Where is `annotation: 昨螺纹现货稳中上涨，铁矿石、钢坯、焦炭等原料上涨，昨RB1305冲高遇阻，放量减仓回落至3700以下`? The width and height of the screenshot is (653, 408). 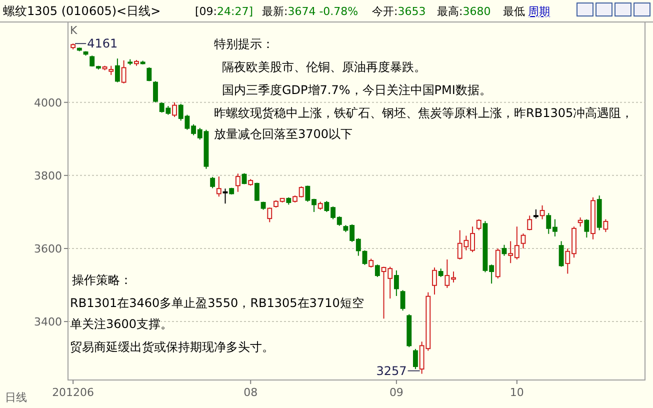
annotation: 昨螺纹现货稳中上涨，铁矿石、钢坯、焦炭等原料上涨，昨RB1305冲高遇阻，放量减仓回落至3700以下 is located at coordinates (424, 123).